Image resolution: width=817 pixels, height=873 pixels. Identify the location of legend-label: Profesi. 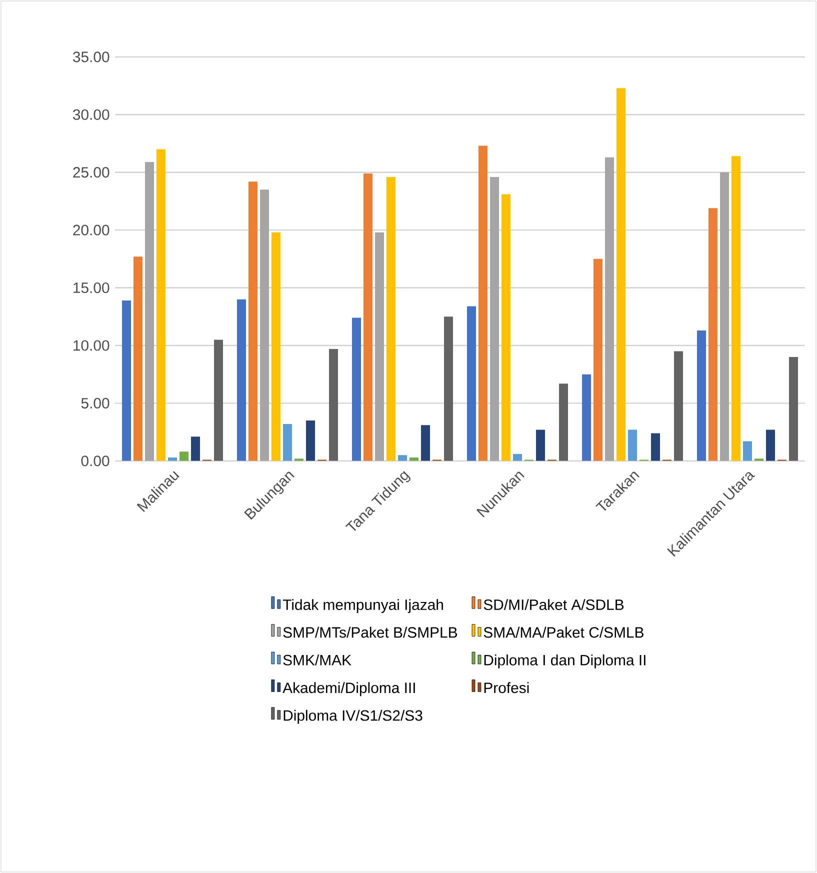
(506, 688).